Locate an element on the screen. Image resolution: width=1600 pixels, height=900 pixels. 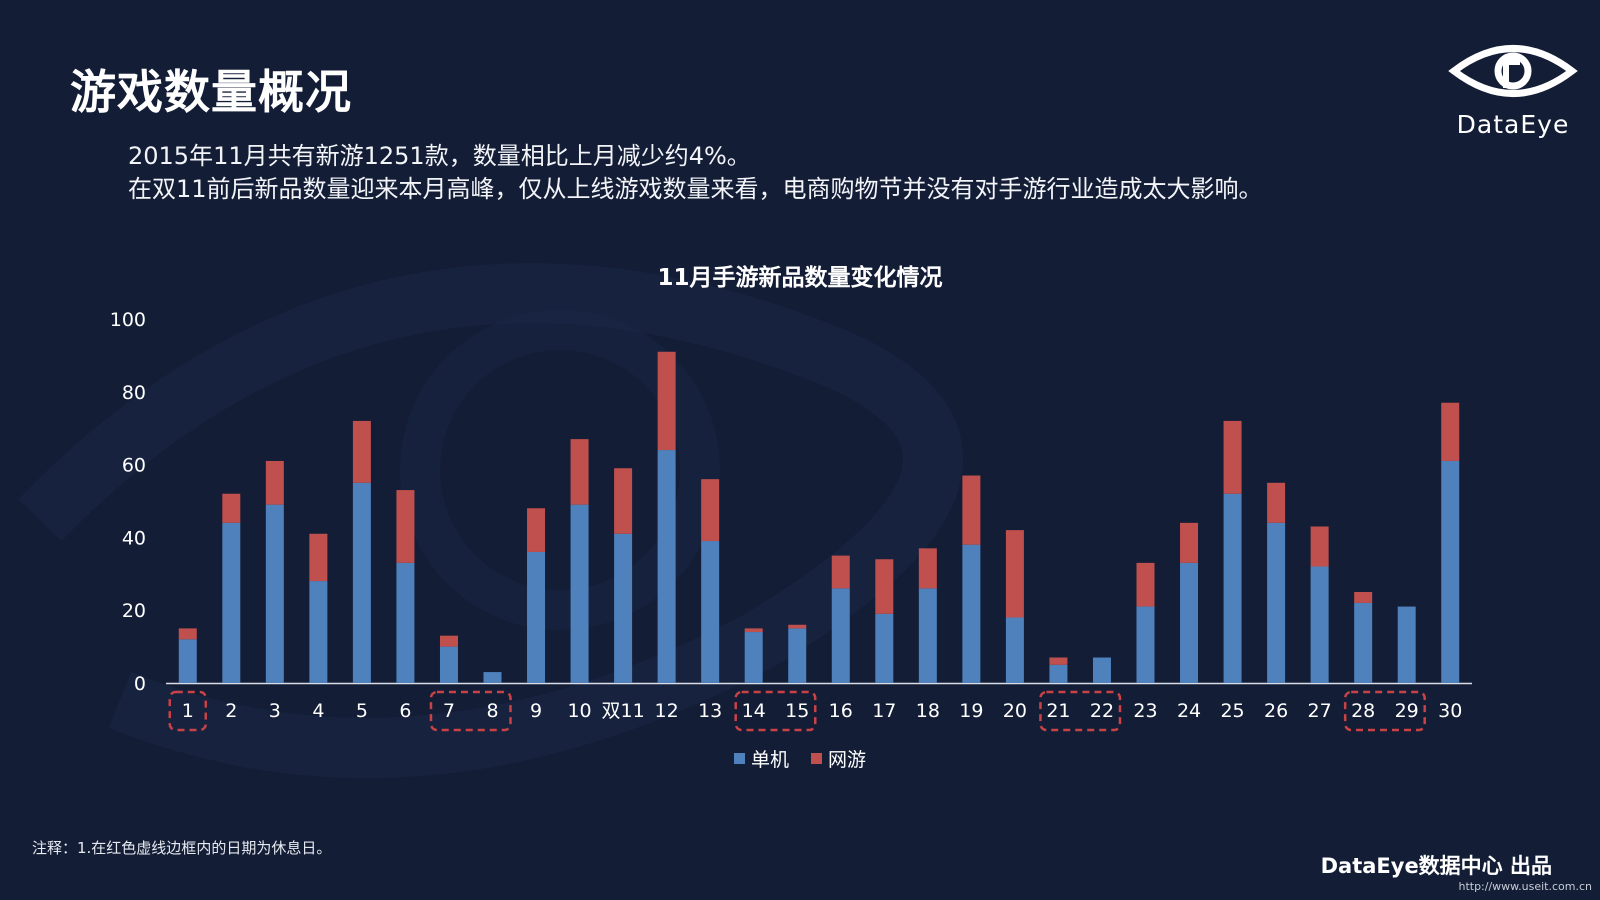
x-tick-label: 22 is located at coordinates (1102, 711).